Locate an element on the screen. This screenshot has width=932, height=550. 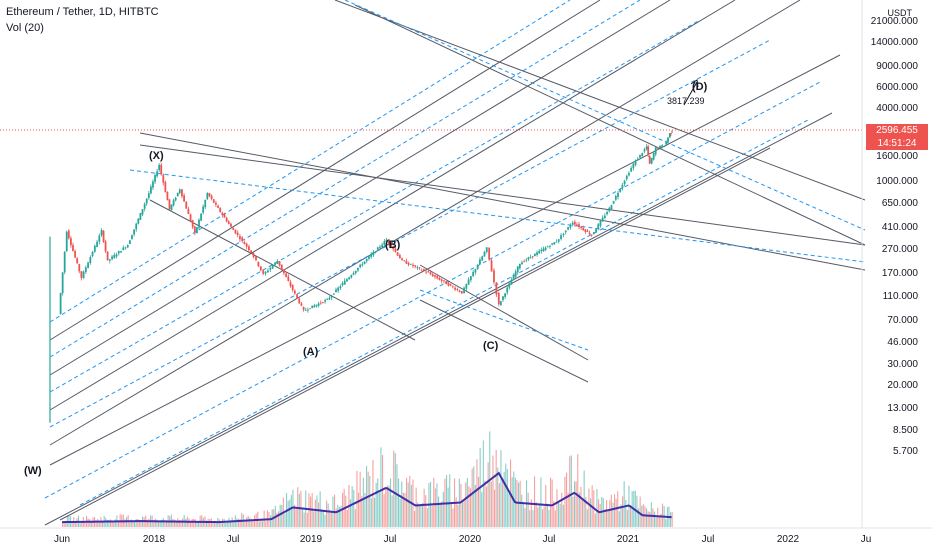
falling-channel-line is located at coordinates (504, 341).